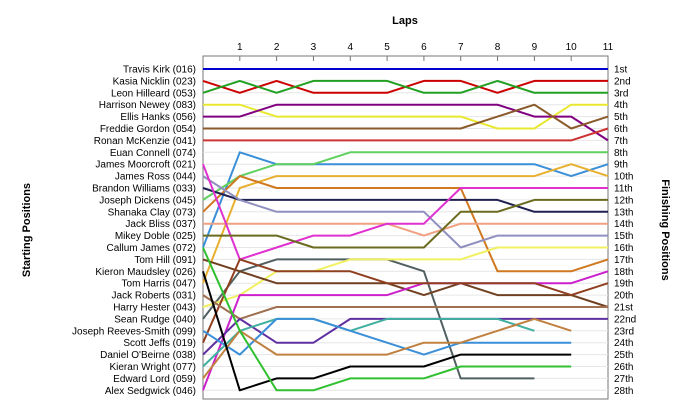  What do you see at coordinates (134, 331) in the screenshot?
I see `start-label: Joseph Reeves-Smith (099)` at bounding box center [134, 331].